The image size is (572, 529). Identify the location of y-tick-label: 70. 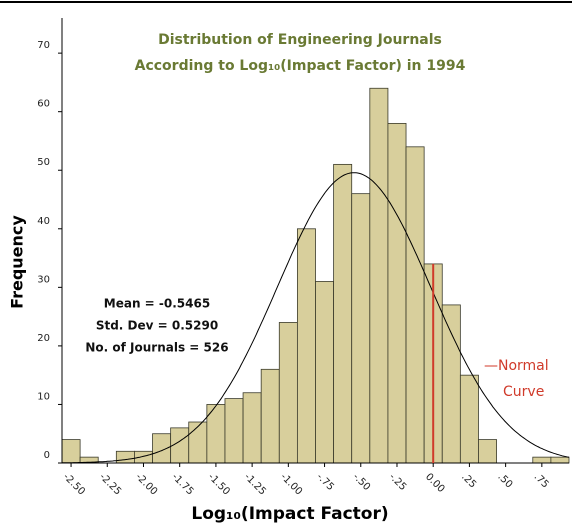
(43, 45).